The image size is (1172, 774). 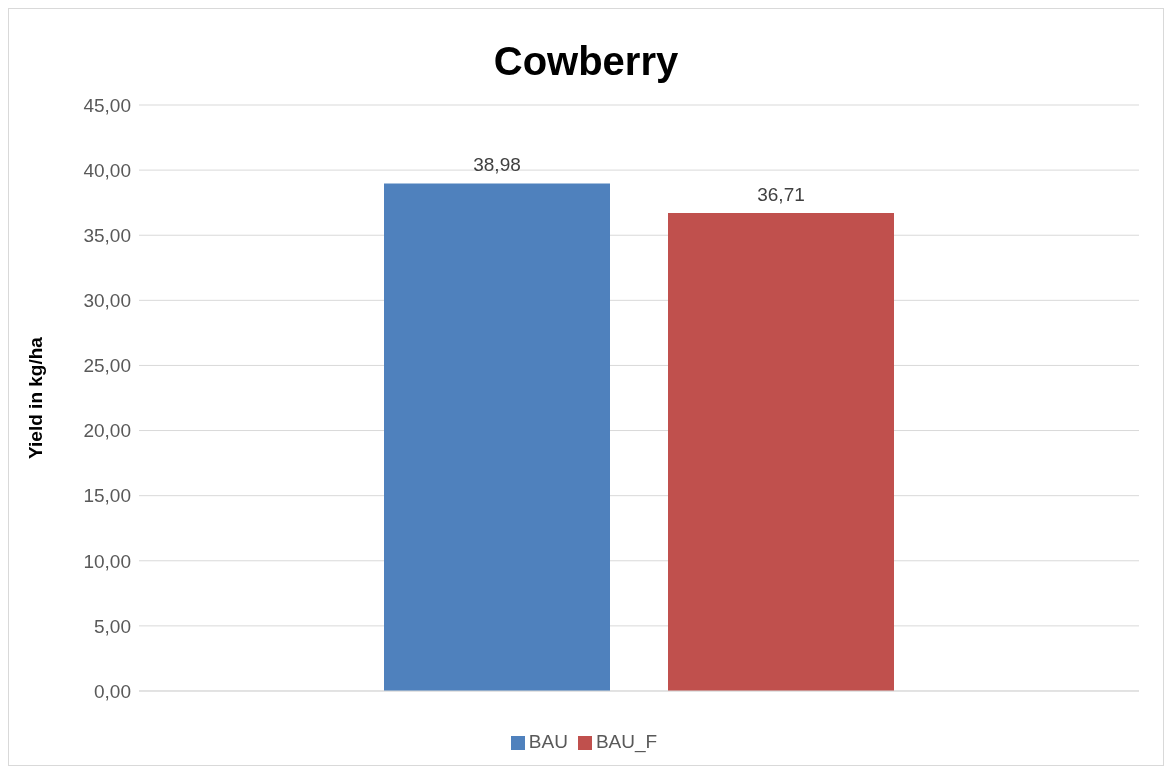 I want to click on y-tick-label: 0,00, so click(x=112, y=691).